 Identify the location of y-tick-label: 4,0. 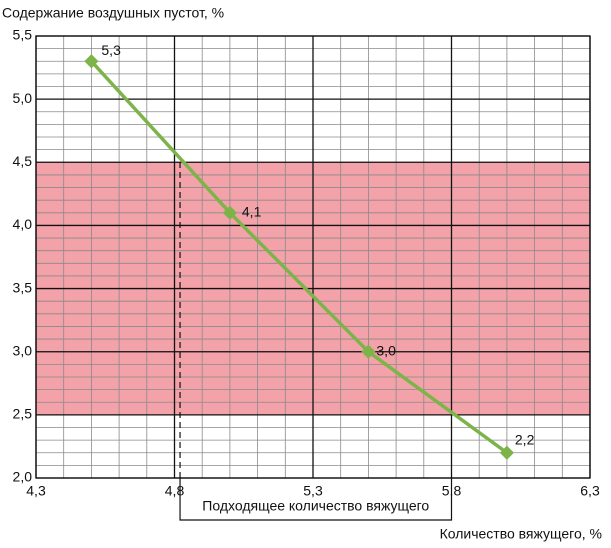
(23, 224).